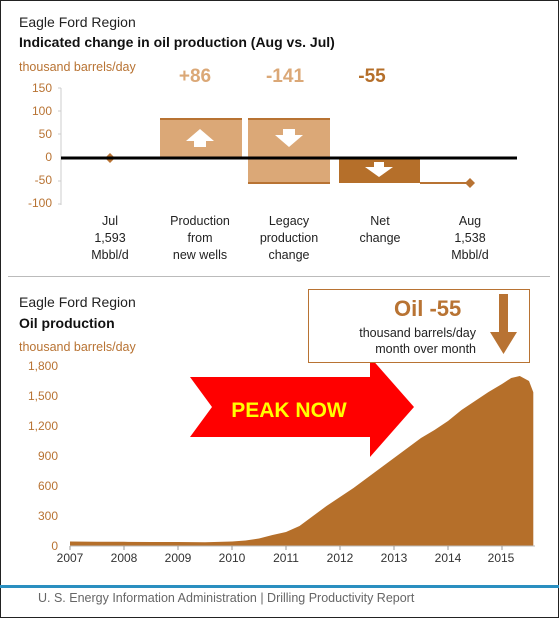 This screenshot has height=618, width=559. I want to click on peak-arrow-label: PEAK NOW, so click(289, 410).